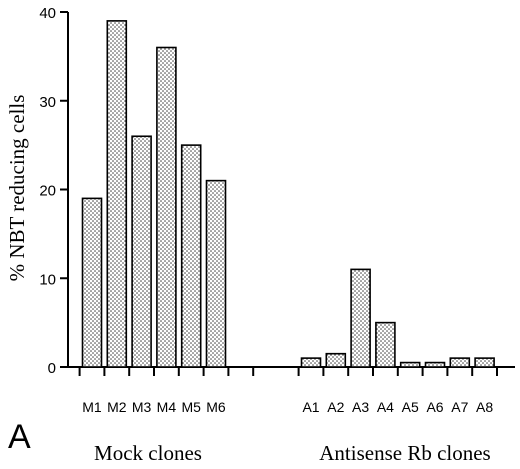 This screenshot has height=469, width=520. Describe the element at coordinates (385, 407) in the screenshot. I see `x-tick-label-a4: A4` at that location.